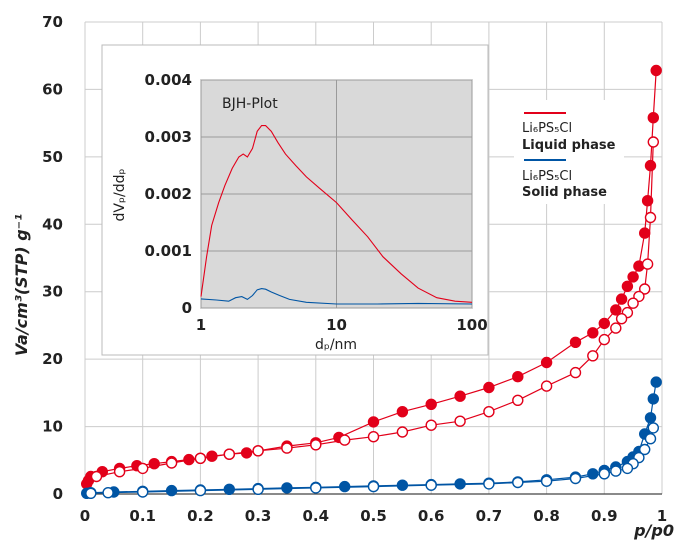 The height and width of the screenshot is (543, 678). I want to click on inset-lines, so click(336, 215).